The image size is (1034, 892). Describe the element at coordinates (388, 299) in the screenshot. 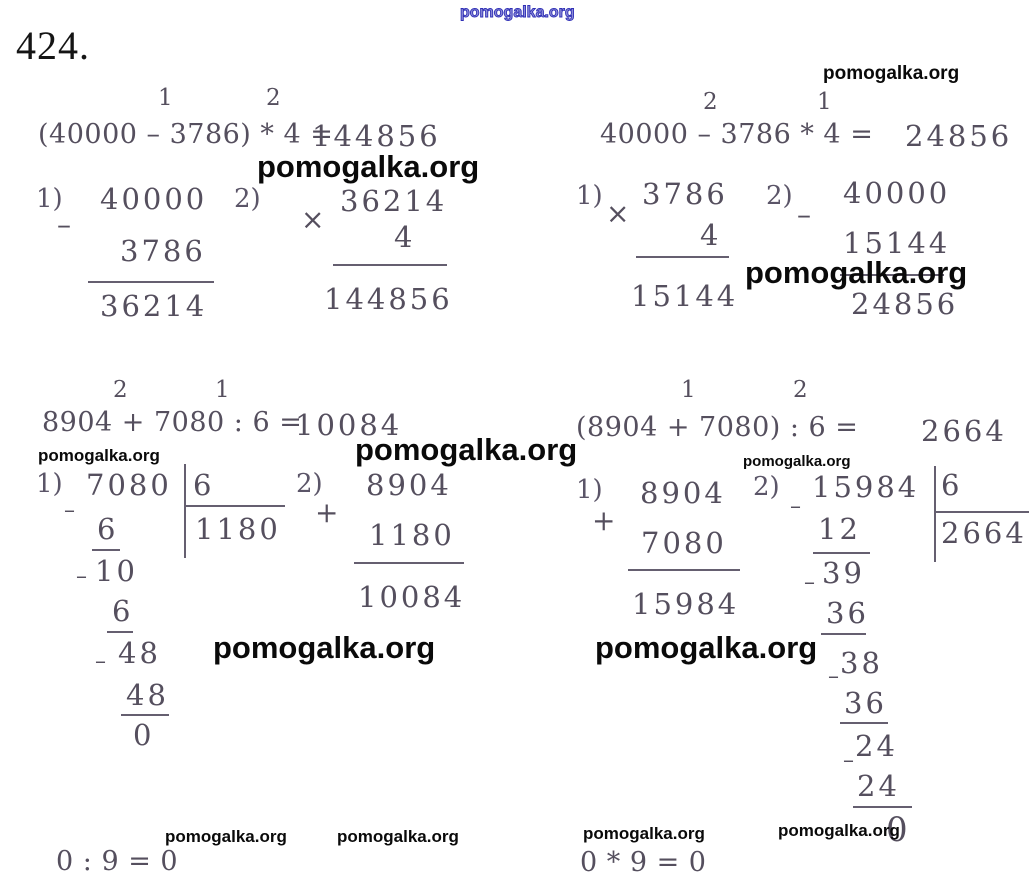

I see `product: 144856` at that location.